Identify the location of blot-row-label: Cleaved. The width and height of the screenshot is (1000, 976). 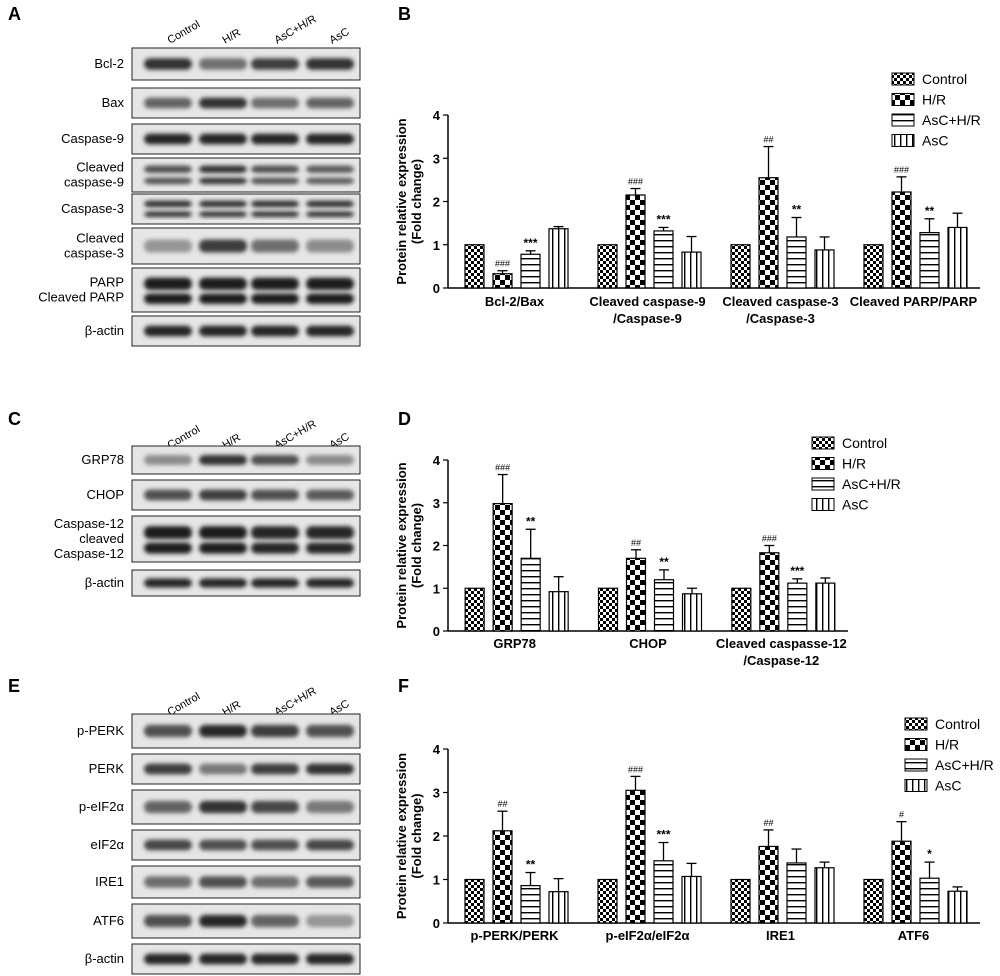
(100, 167).